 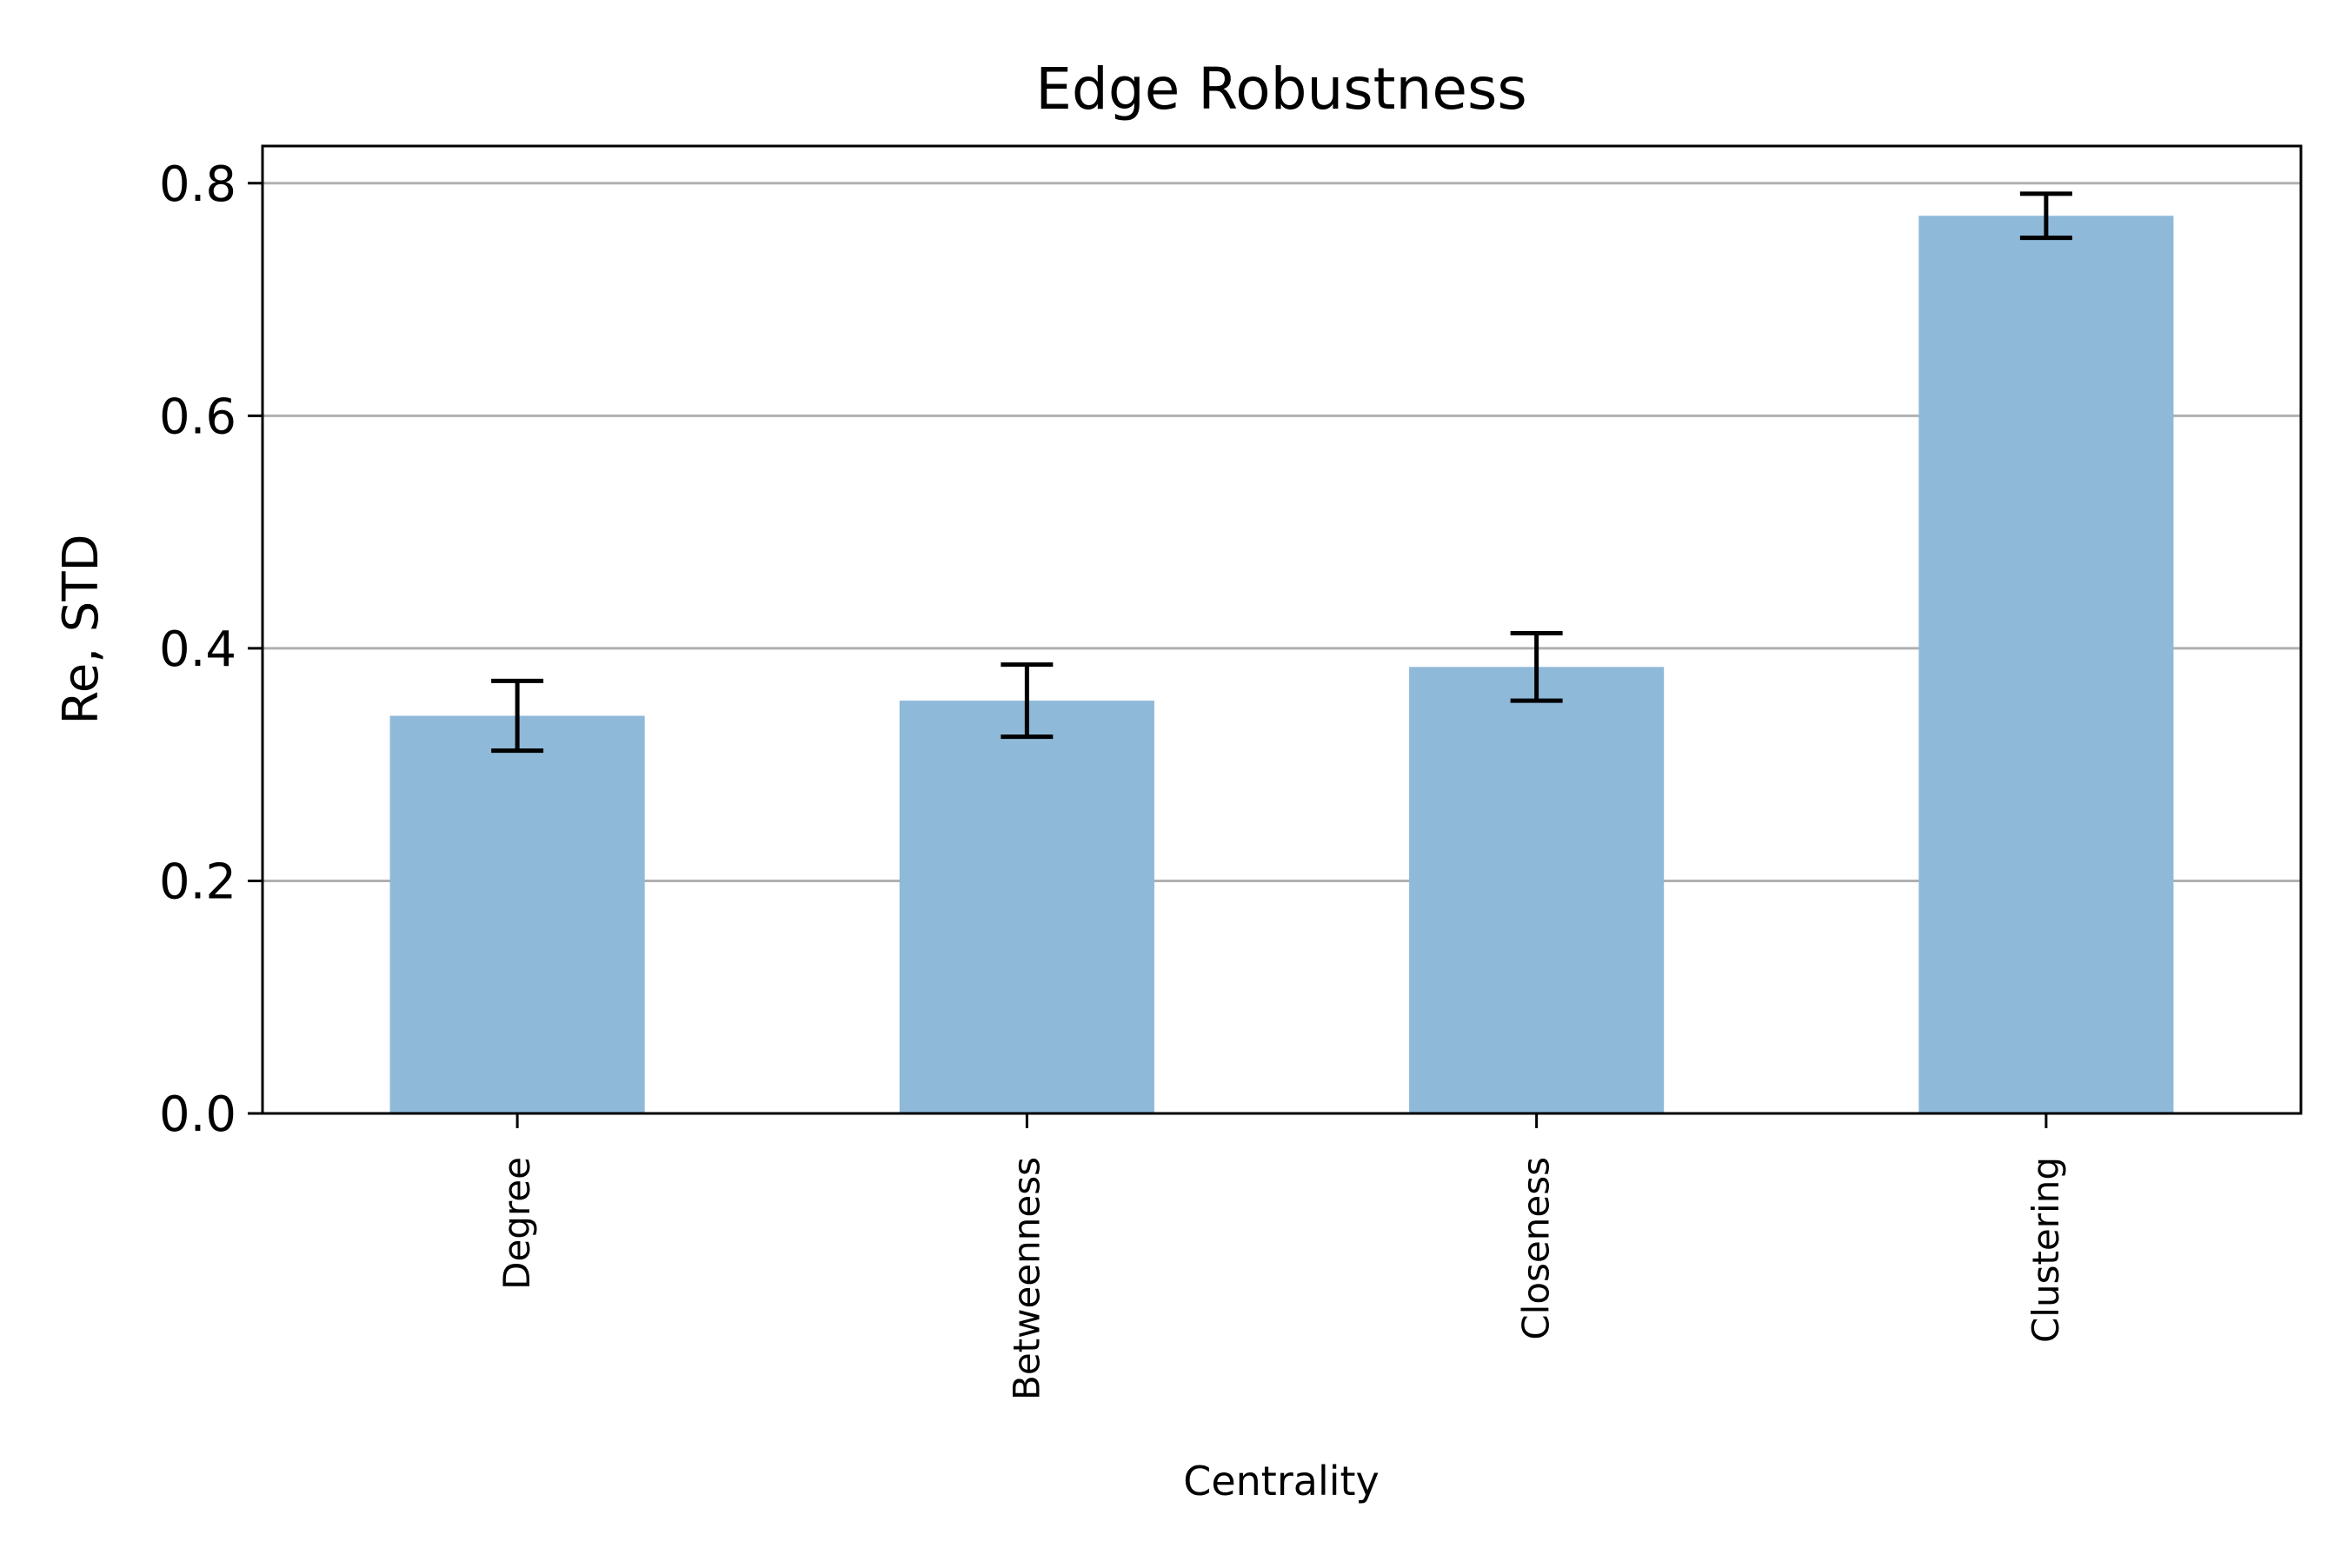 I want to click on bar-clustering, so click(x=2046, y=665).